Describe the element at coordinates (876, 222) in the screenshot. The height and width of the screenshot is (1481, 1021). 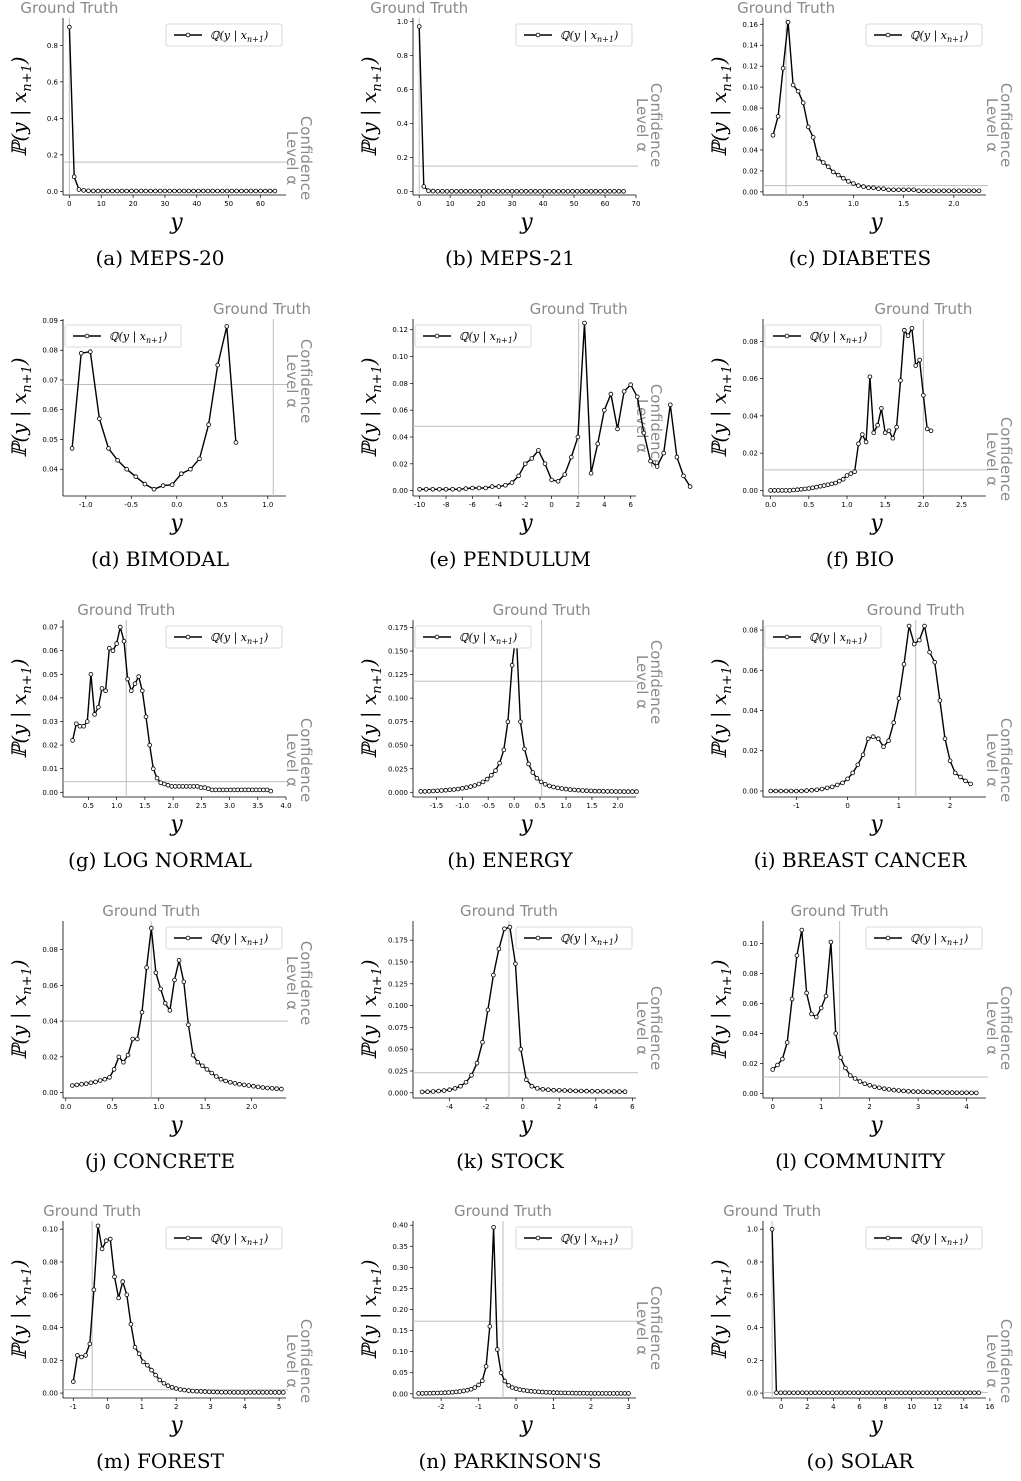
I see `x-axis-label: y` at that location.